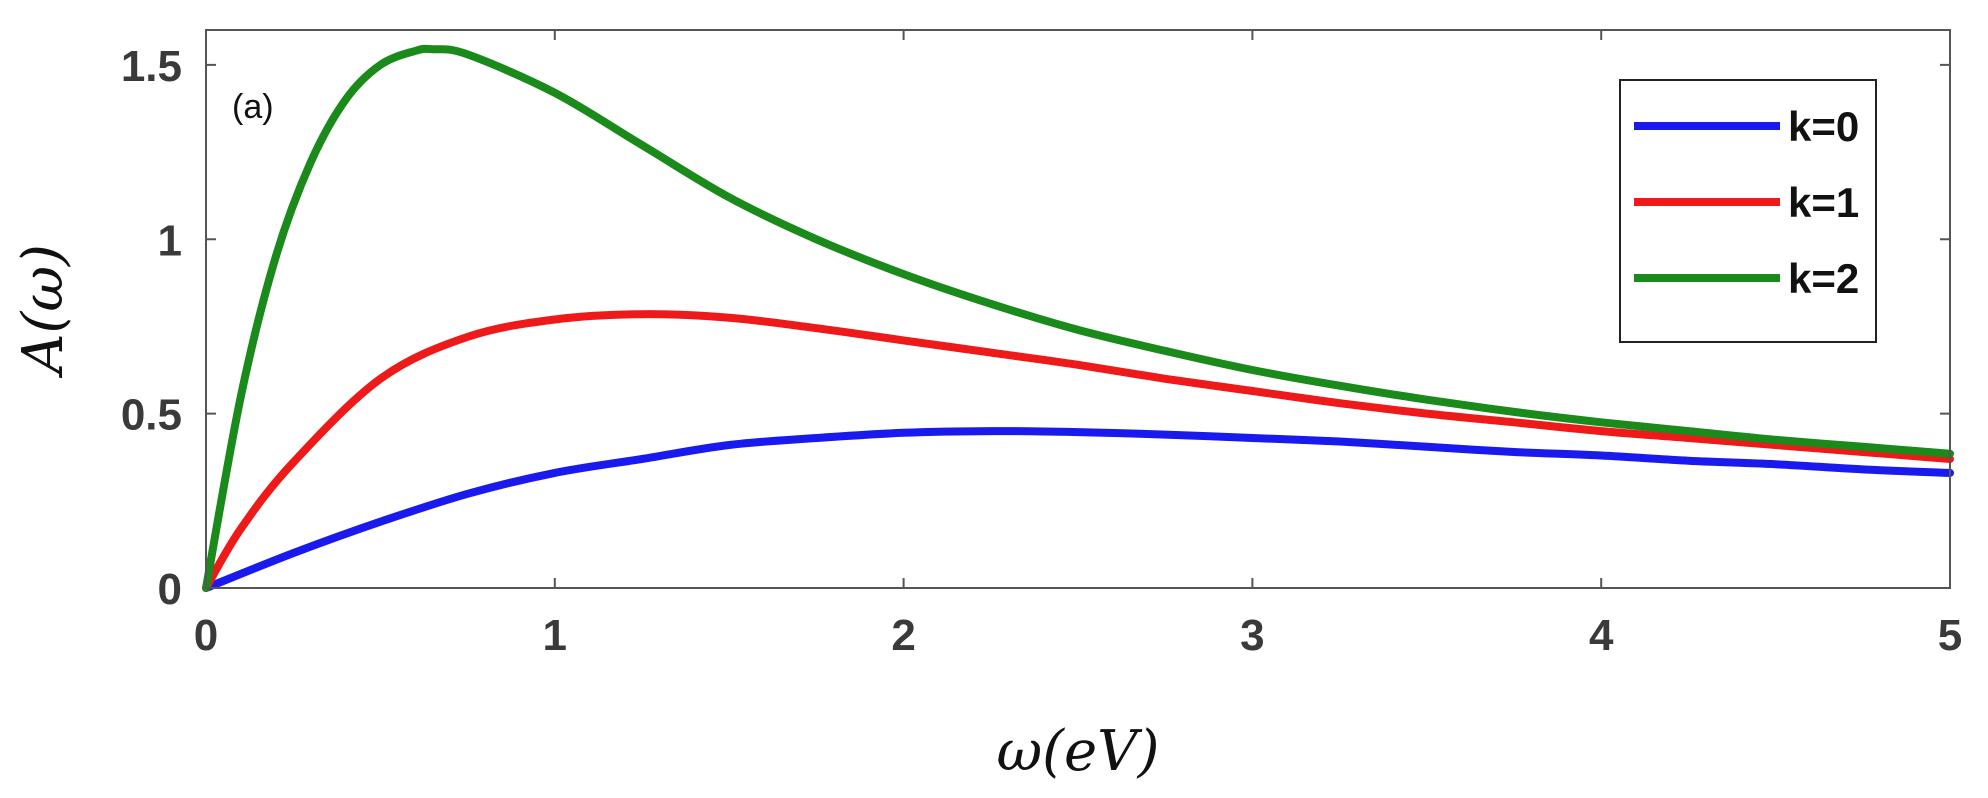 The image size is (1988, 798). Describe the element at coordinates (206, 635) in the screenshot. I see `x-tick-label: 0` at that location.